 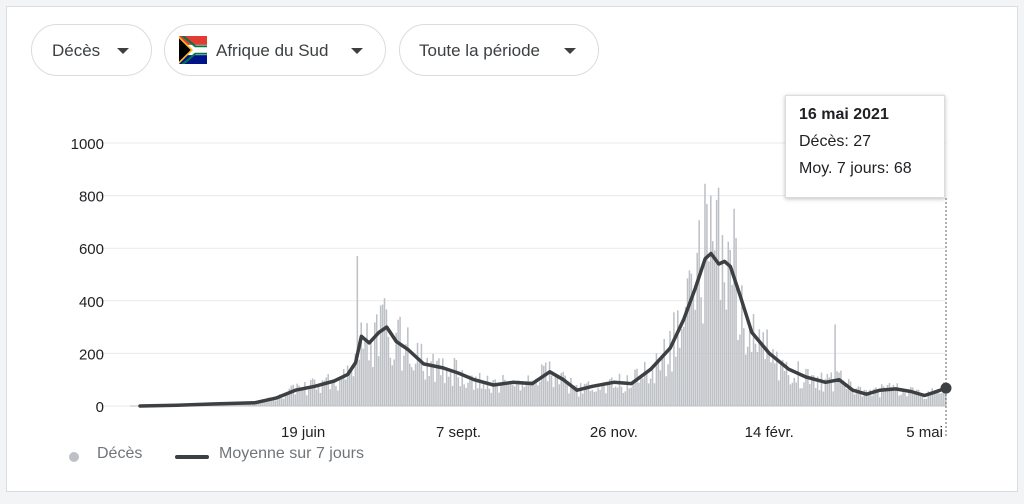 I want to click on x-tick-label: 26 nov., so click(x=614, y=432).